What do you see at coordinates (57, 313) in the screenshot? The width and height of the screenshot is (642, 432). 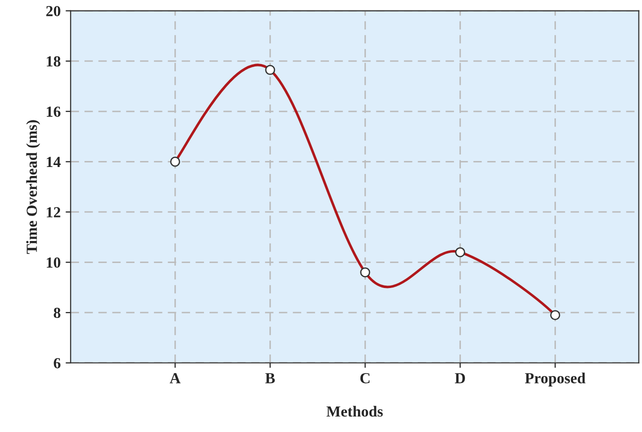 I see `y-tick-label: 8` at bounding box center [57, 313].